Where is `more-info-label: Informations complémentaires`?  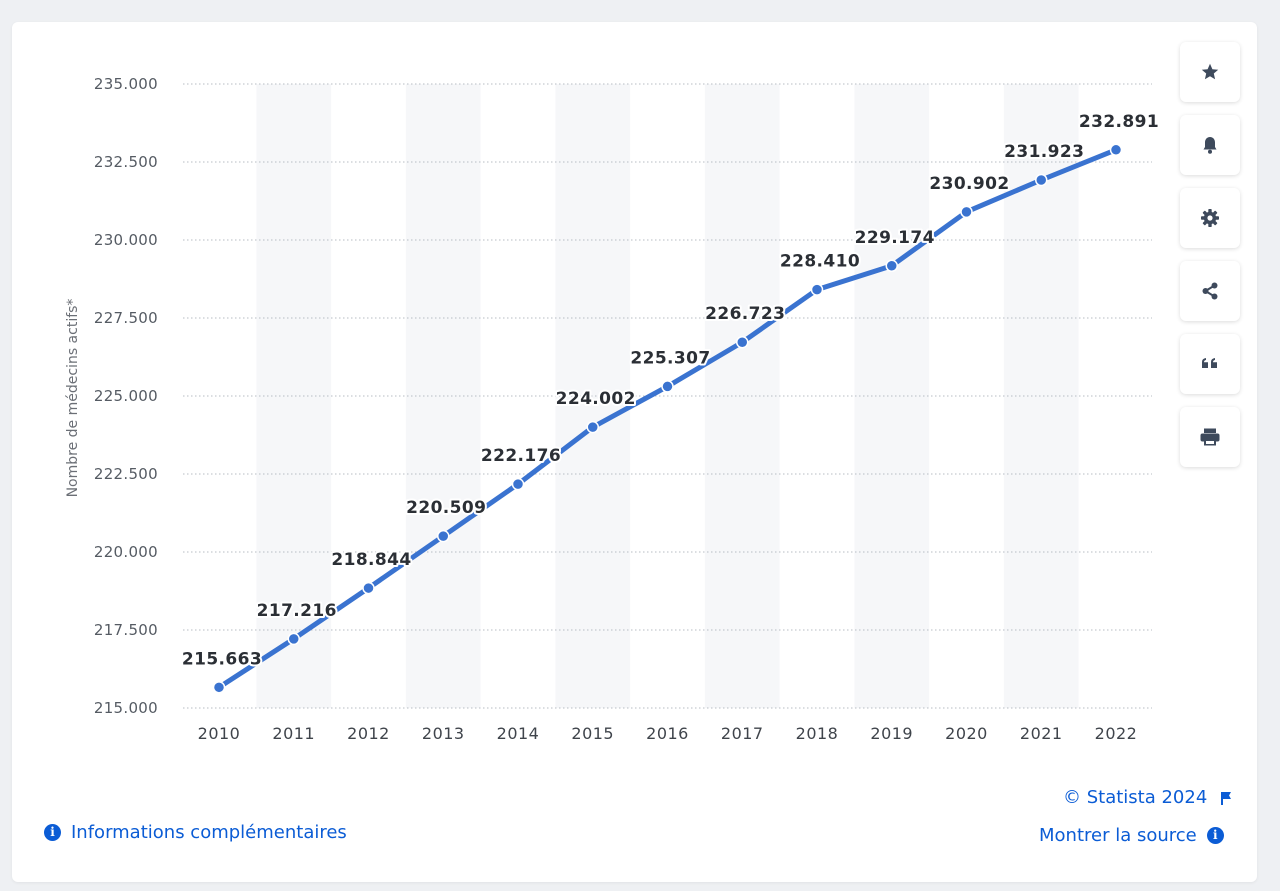 more-info-label: Informations complémentaires is located at coordinates (209, 832).